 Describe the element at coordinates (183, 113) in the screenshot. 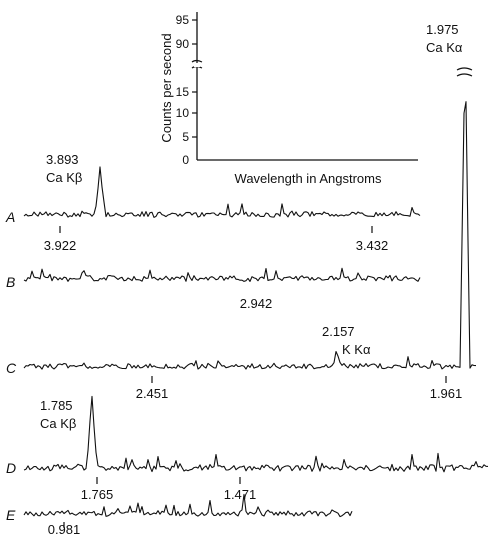

I see `ytick-label-10: 10` at that location.